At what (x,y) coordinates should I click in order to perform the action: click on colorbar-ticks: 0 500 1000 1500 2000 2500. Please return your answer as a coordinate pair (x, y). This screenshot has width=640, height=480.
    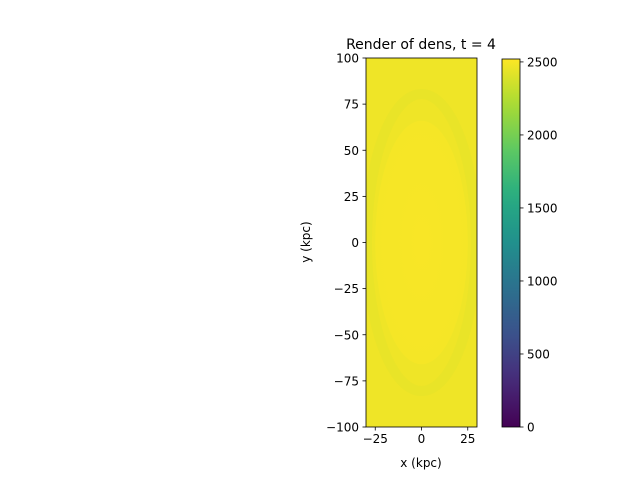
    Looking at the image, I should click on (539, 245).